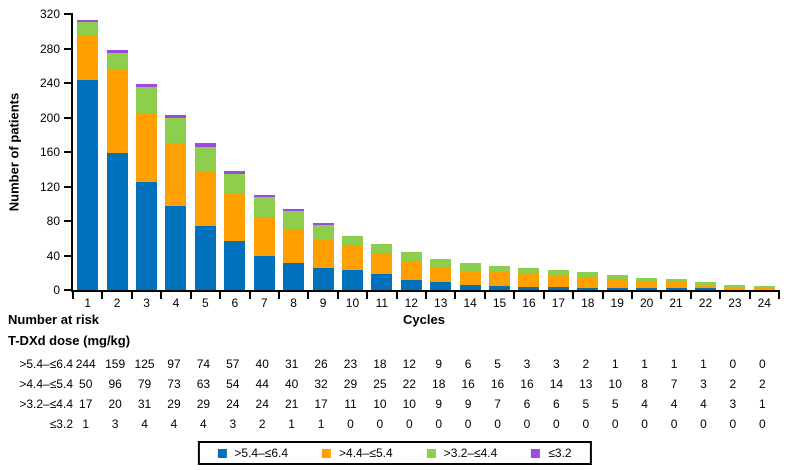  I want to click on risk-value-cell: 13, so click(586, 384).